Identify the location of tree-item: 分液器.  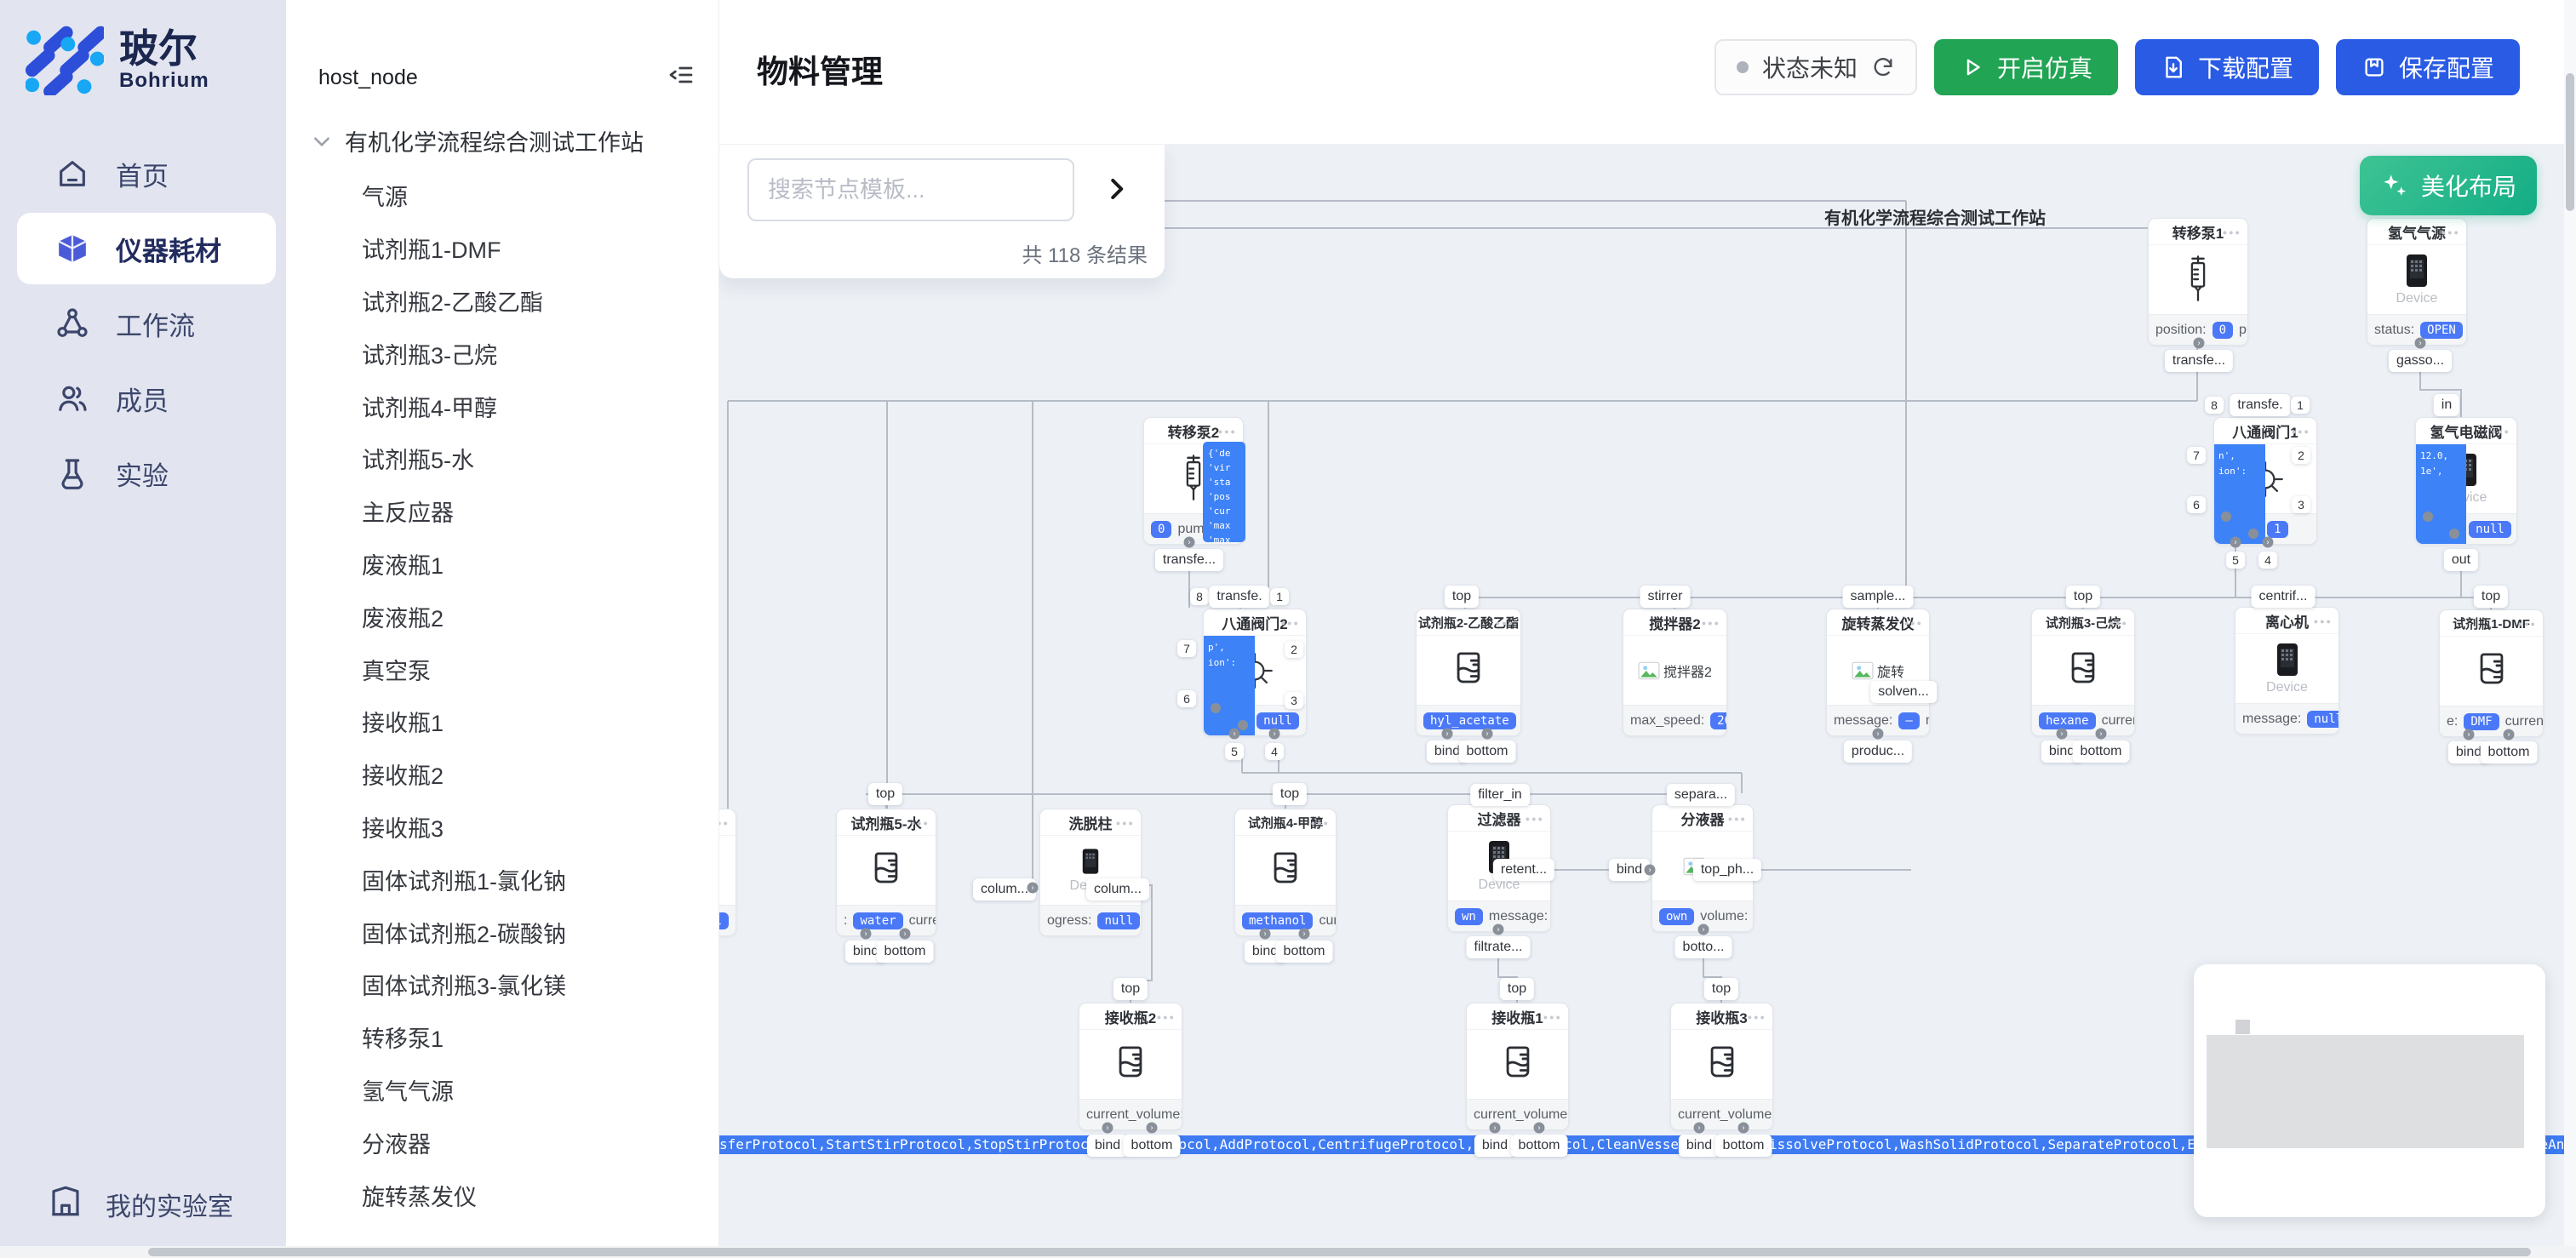
(396, 1144).